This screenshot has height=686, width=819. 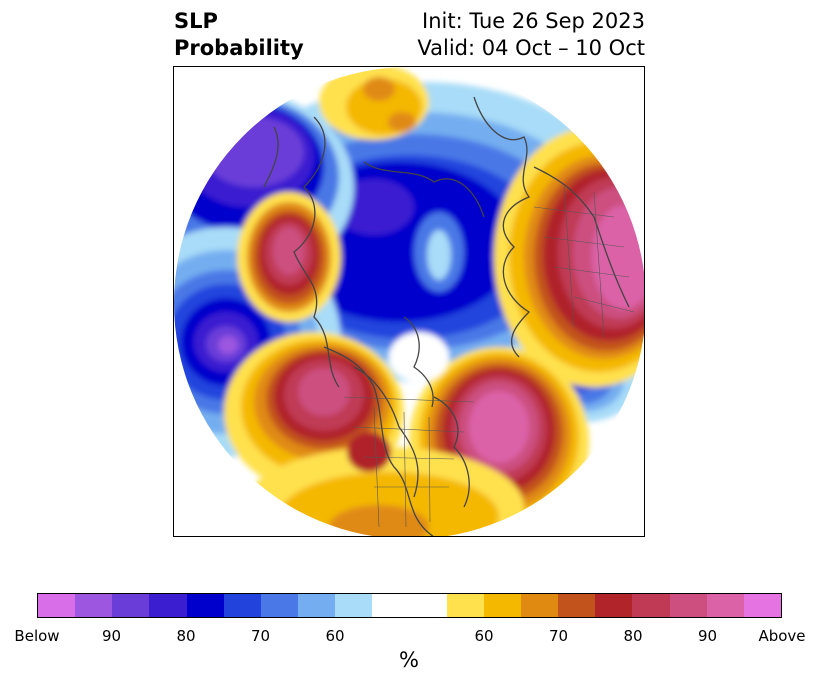 I want to click on colorbar-tick-label: Above, so click(x=782, y=636).